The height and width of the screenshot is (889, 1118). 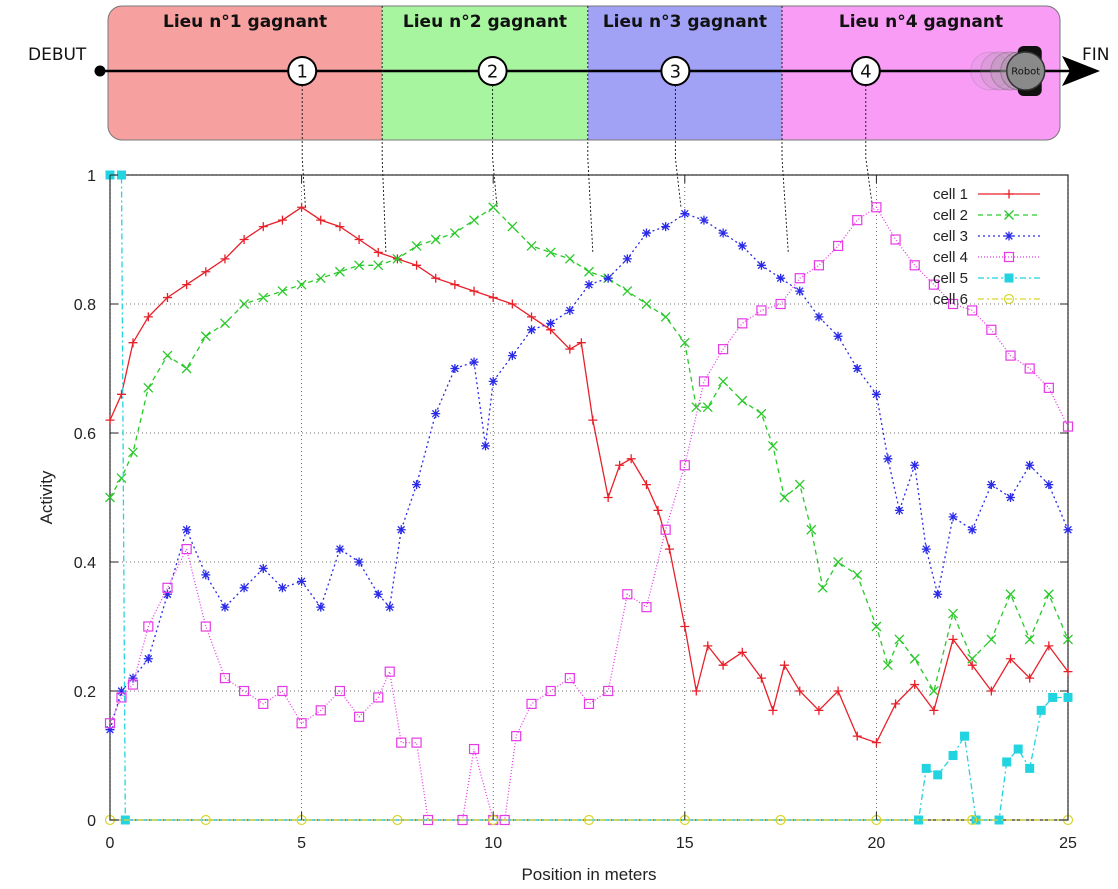 I want to click on y-tick-label: 0.4, so click(x=85, y=563).